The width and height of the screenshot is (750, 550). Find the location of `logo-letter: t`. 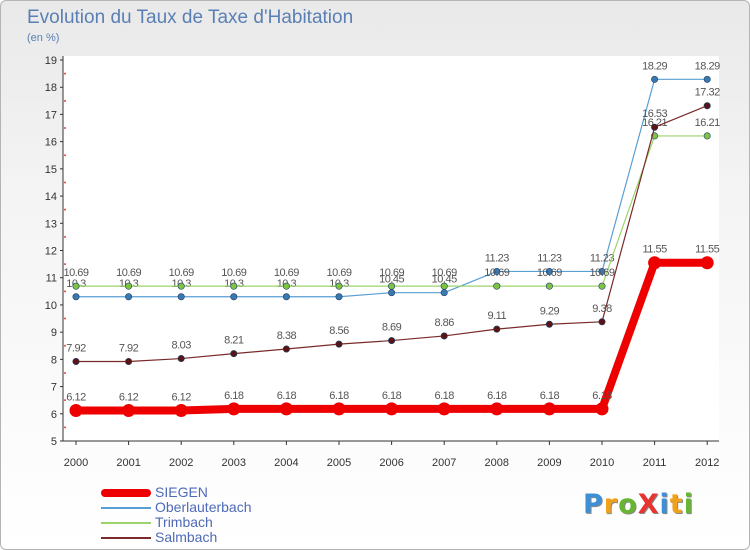

logo-letter: t is located at coordinates (676, 504).